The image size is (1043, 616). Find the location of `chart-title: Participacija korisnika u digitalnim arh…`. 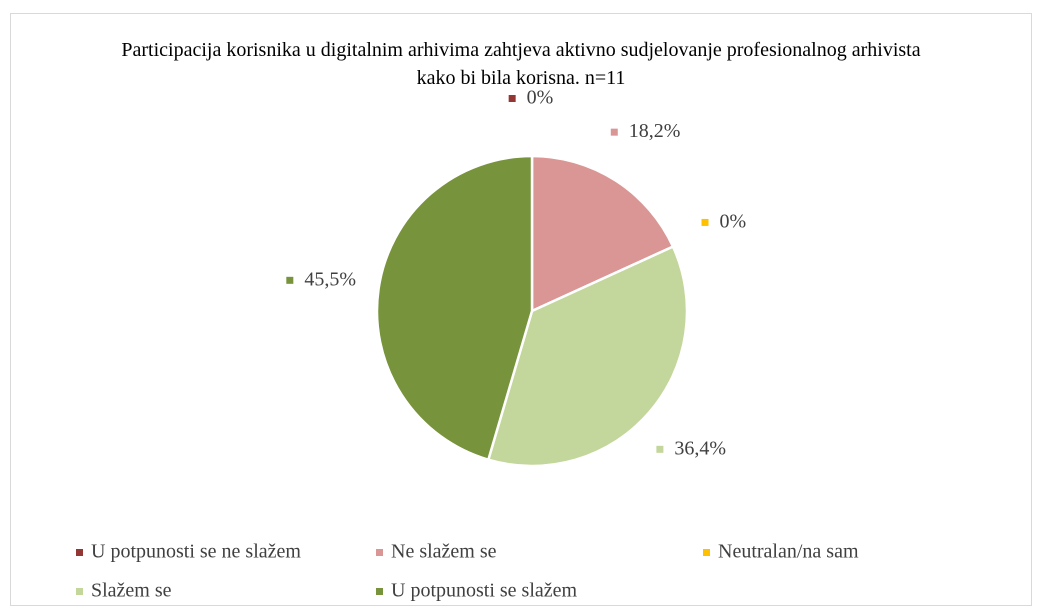

chart-title: Participacija korisnika u digitalnim arh… is located at coordinates (521, 64).